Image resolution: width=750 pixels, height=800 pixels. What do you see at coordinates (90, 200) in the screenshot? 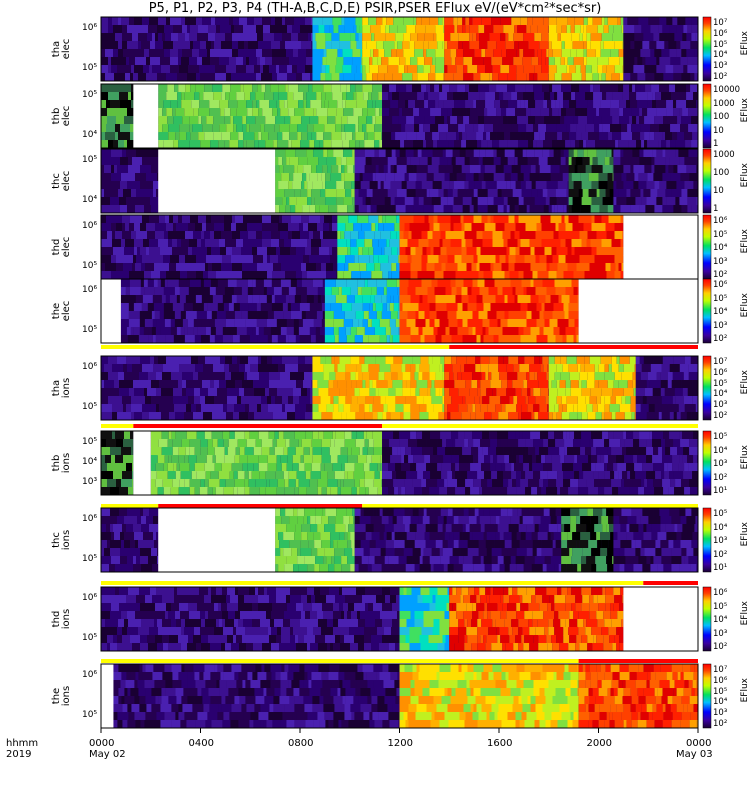
I see `y-tick-label: 10⁴` at bounding box center [90, 200].